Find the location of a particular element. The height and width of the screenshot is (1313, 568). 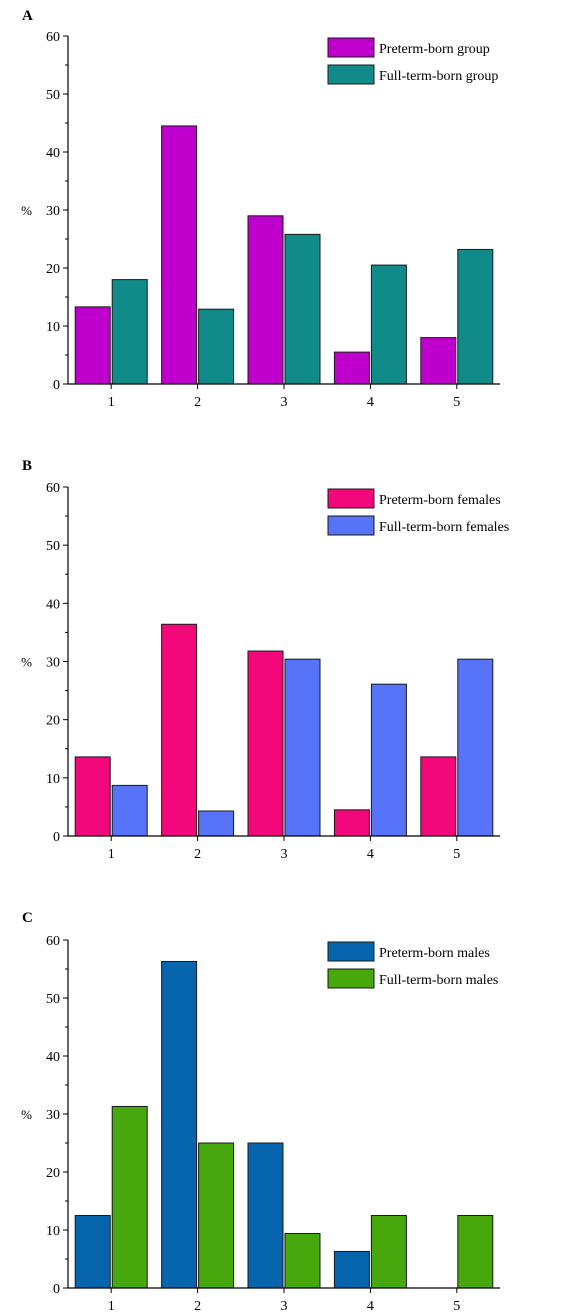

legend-label: Full-term-born males is located at coordinates (438, 980).